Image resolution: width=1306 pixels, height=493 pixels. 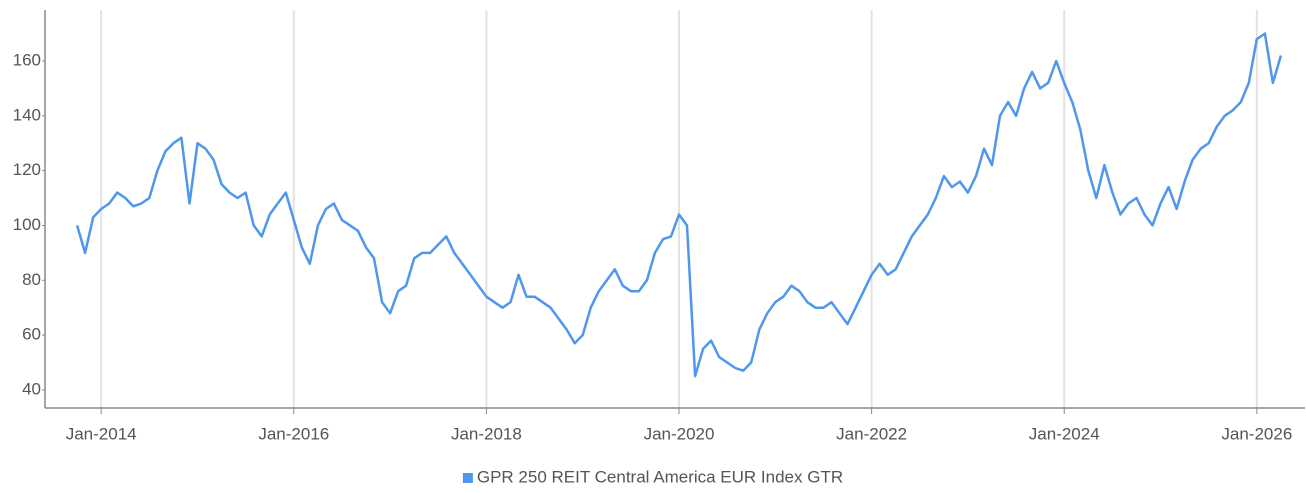 I want to click on y-tick-label: 160, so click(x=27, y=59).